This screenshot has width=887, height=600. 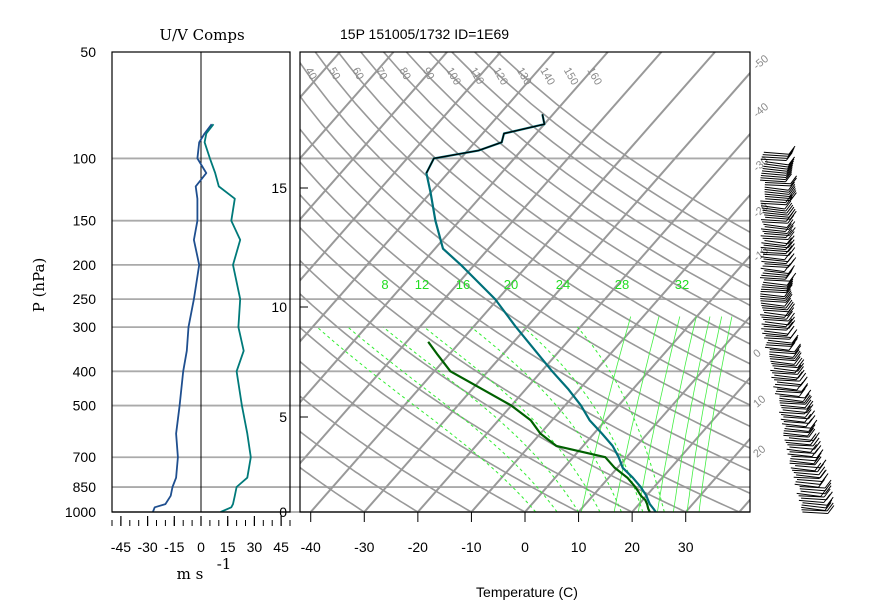 What do you see at coordinates (632, 547) in the screenshot?
I see `temperature-tick-label: 20` at bounding box center [632, 547].